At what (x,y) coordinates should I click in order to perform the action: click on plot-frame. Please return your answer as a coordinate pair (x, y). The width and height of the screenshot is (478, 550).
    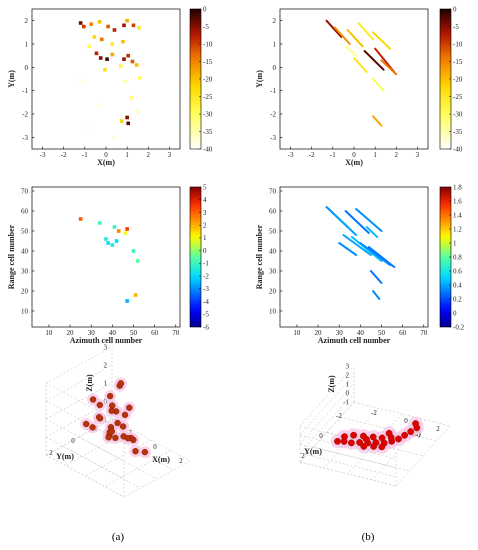
    Looking at the image, I should click on (106, 257).